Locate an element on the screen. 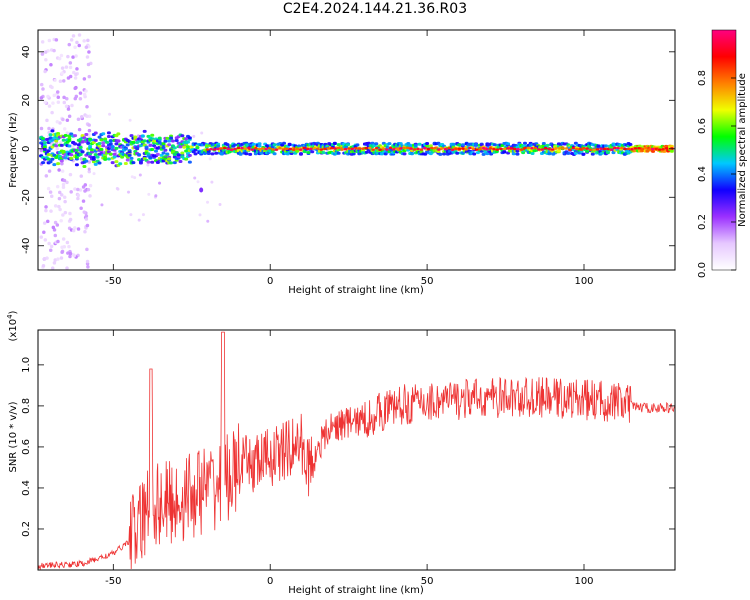  x-tick-label: 0 is located at coordinates (270, 581).